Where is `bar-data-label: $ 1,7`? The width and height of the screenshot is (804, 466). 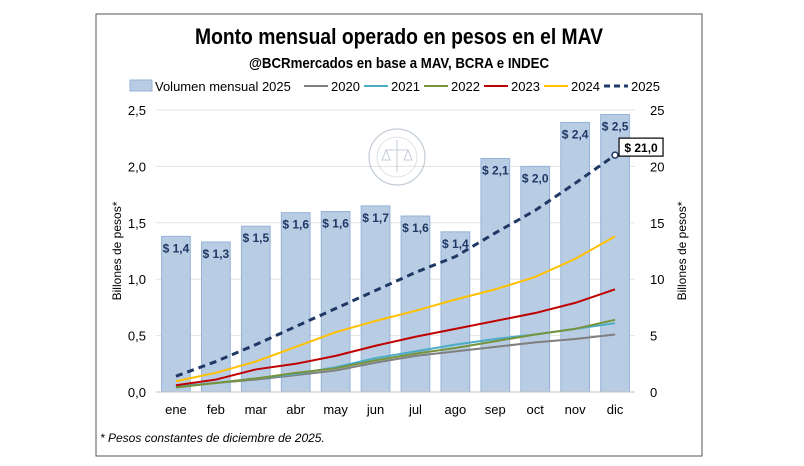
bar-data-label: $ 1,7 is located at coordinates (375, 218).